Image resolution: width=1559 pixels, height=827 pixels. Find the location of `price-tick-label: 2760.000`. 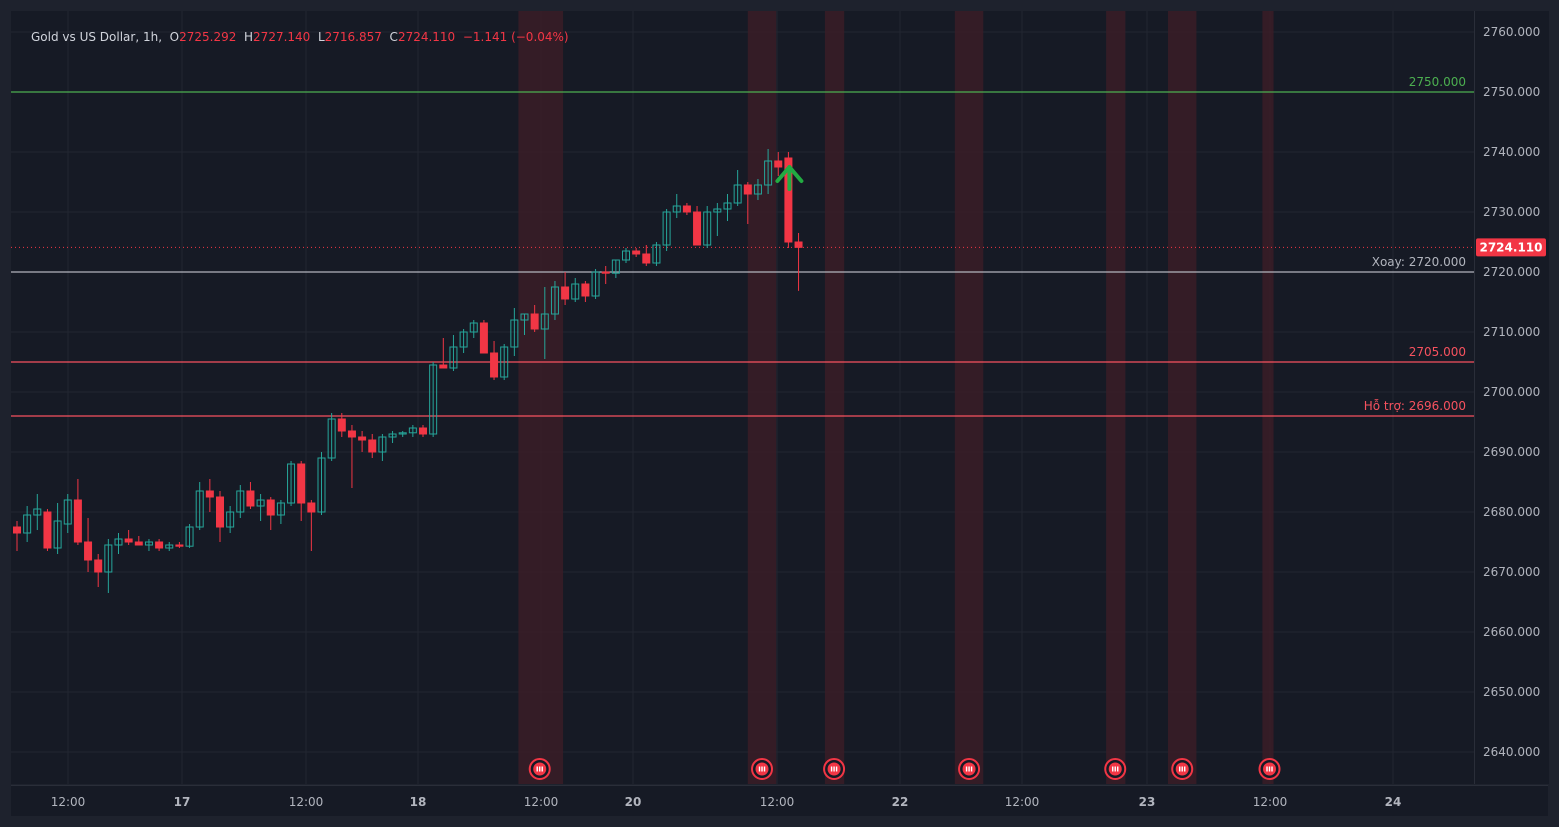

price-tick-label: 2760.000 is located at coordinates (1511, 32).